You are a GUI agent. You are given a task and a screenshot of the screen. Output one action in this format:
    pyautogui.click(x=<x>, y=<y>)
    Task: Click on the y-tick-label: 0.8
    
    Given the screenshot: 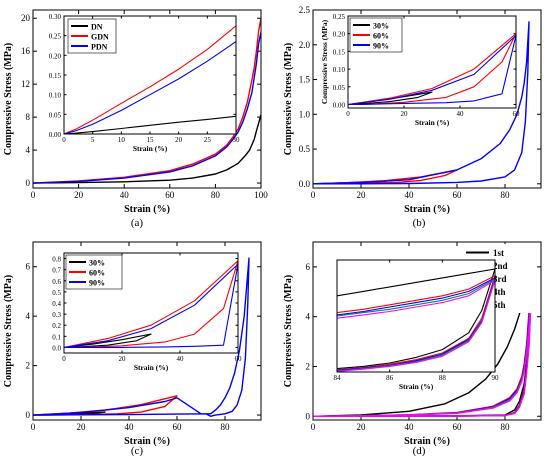 What is the action you would take?
    pyautogui.click(x=56, y=260)
    